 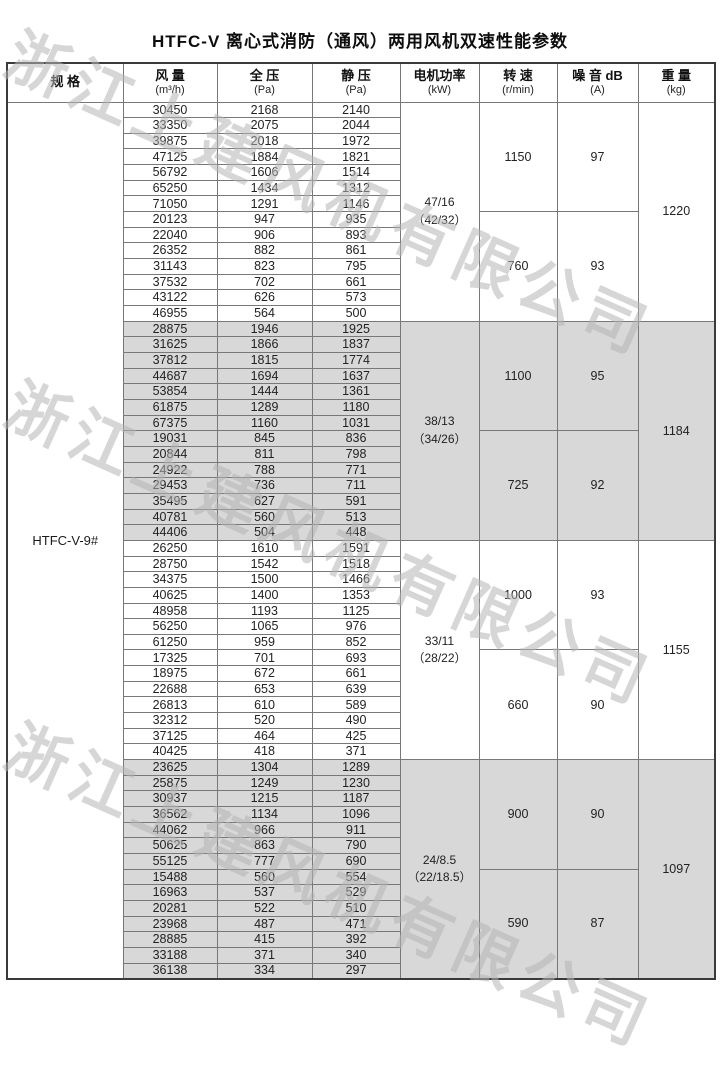 What do you see at coordinates (518, 157) in the screenshot?
I see `speed-cell: 1150` at bounding box center [518, 157].